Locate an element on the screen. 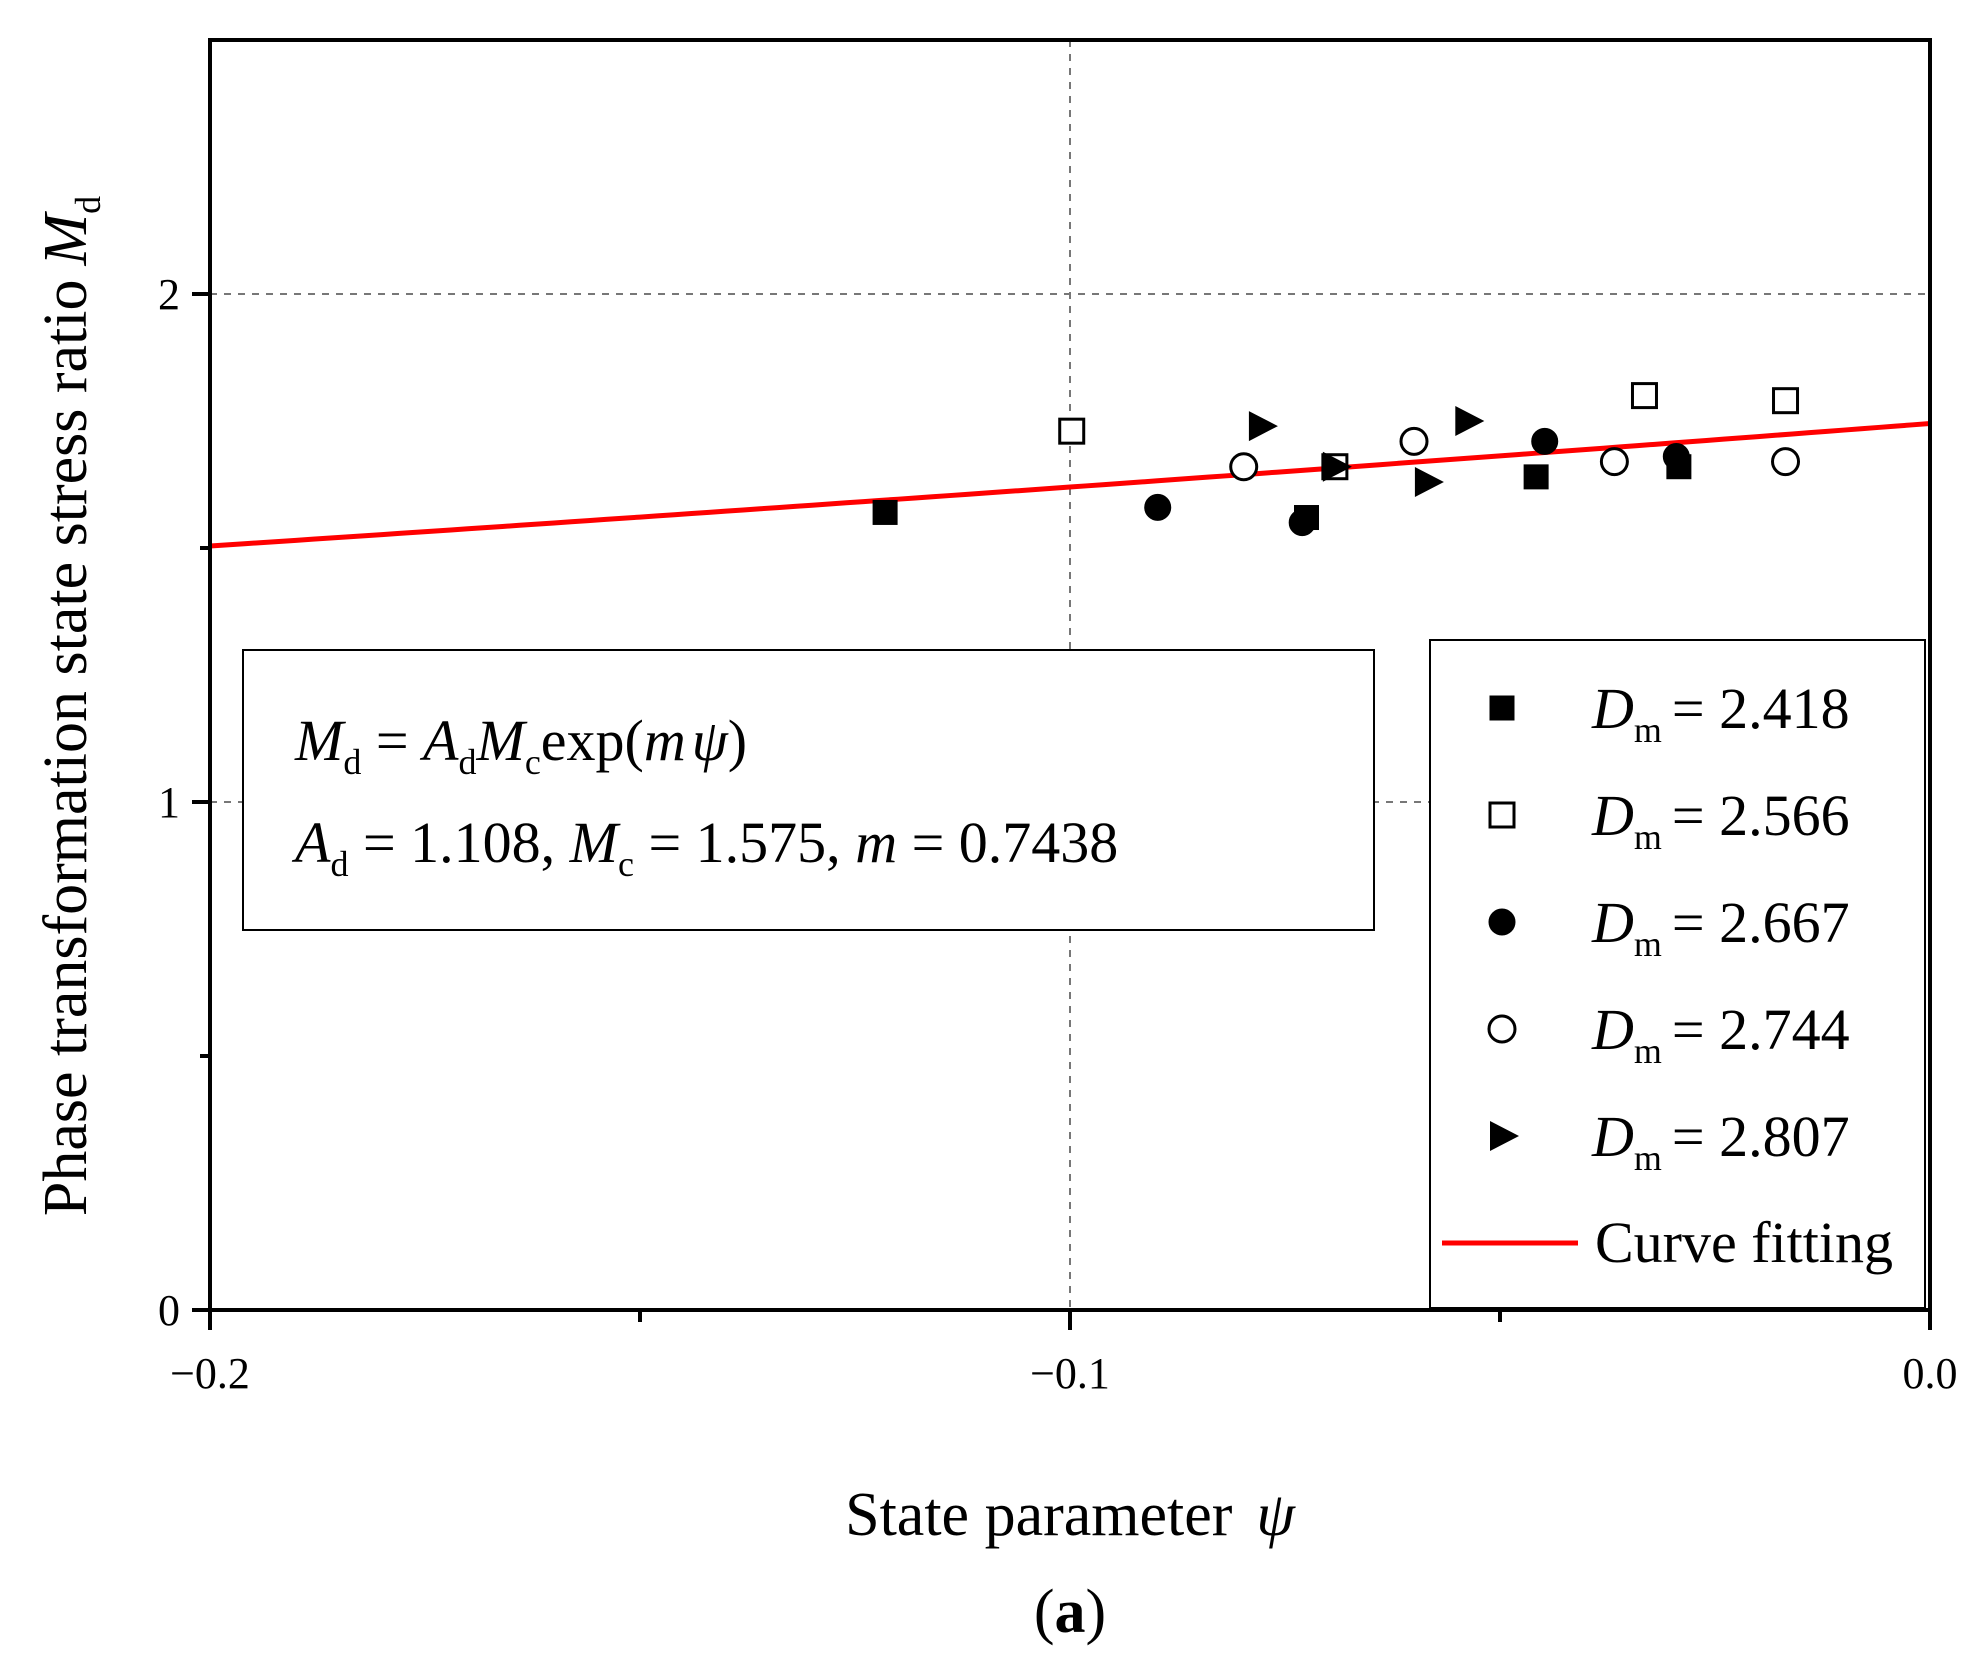  legend-value: = 2.807 is located at coordinates (1761, 1136).